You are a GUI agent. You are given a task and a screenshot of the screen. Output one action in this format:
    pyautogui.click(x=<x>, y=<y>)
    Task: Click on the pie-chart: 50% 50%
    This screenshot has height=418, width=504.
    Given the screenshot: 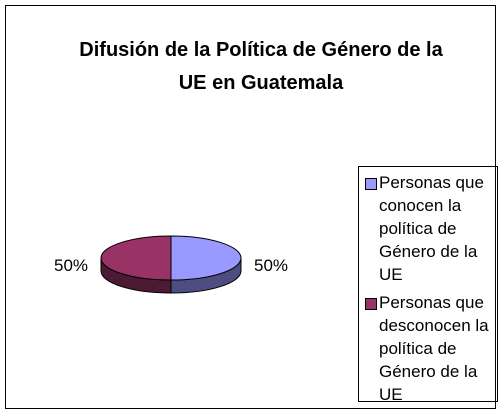 What is the action you would take?
    pyautogui.click(x=171, y=264)
    